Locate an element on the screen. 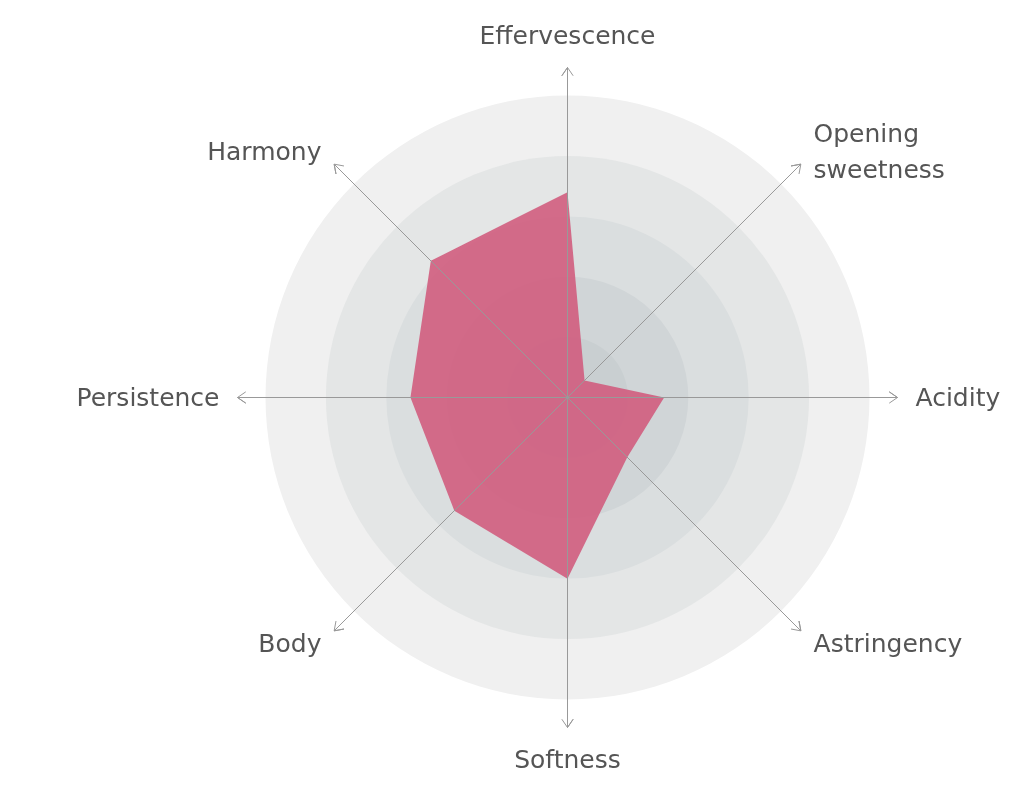 Image resolution: width=1024 pixels, height=789 pixels. spoke-label: Harmony is located at coordinates (264, 151).